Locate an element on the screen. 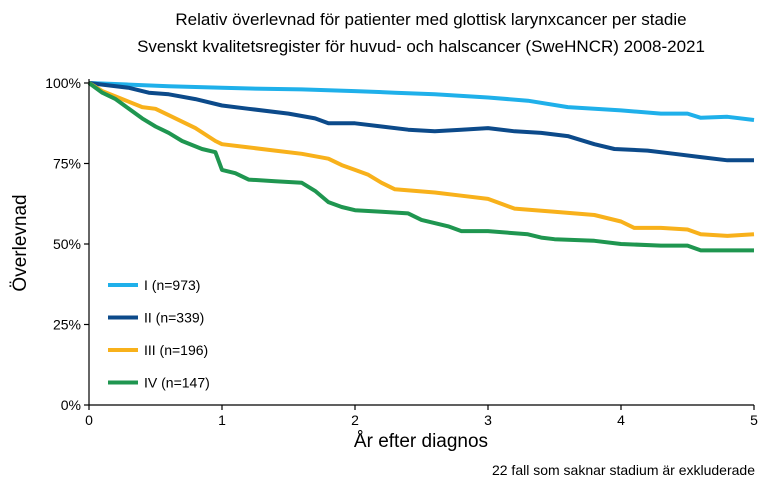  legend-label-2: II (n=339) is located at coordinates (174, 318).